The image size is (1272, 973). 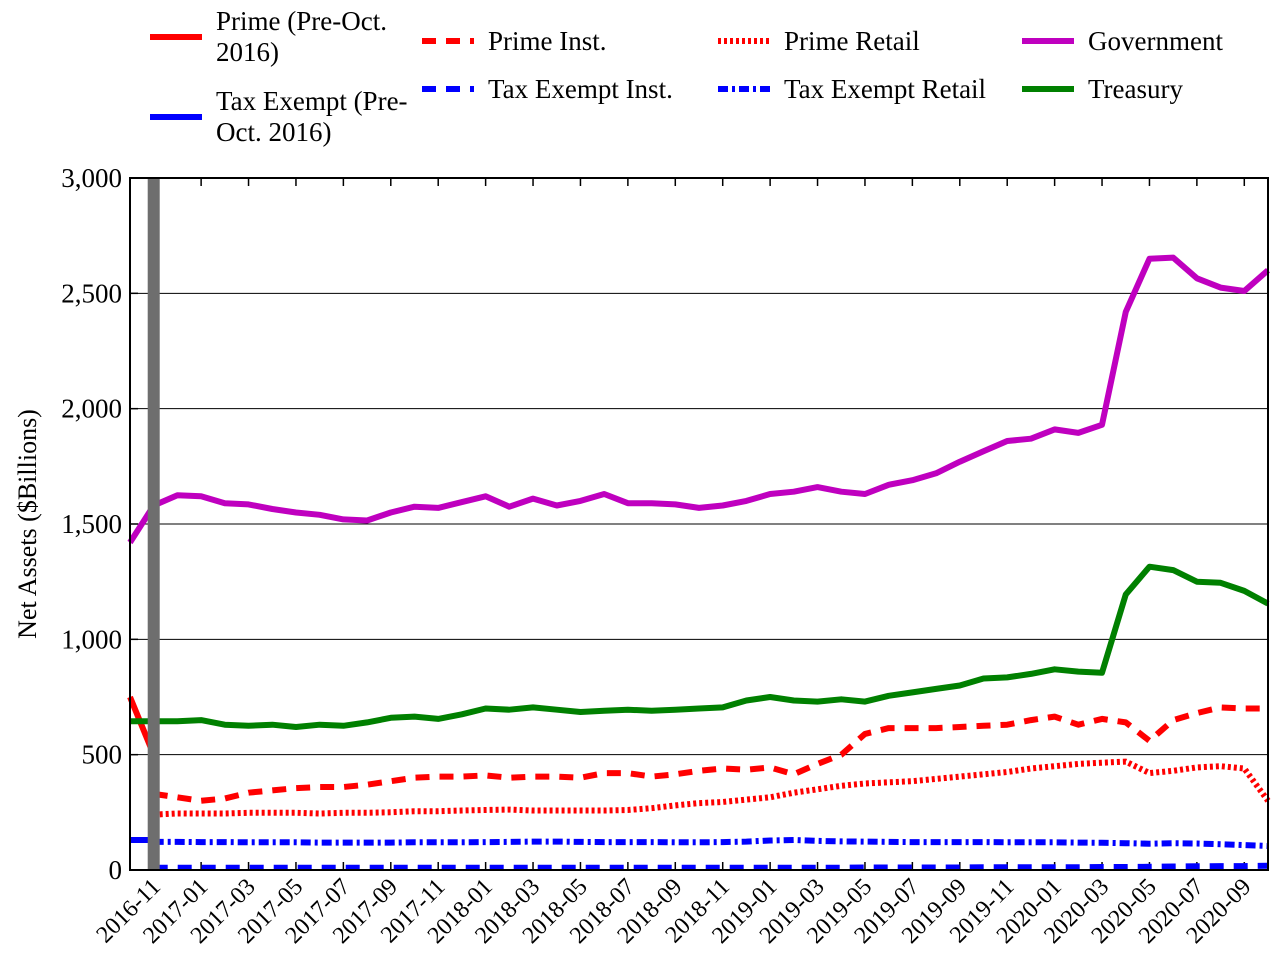 I want to click on legend-label: Treasury, so click(x=1136, y=89).